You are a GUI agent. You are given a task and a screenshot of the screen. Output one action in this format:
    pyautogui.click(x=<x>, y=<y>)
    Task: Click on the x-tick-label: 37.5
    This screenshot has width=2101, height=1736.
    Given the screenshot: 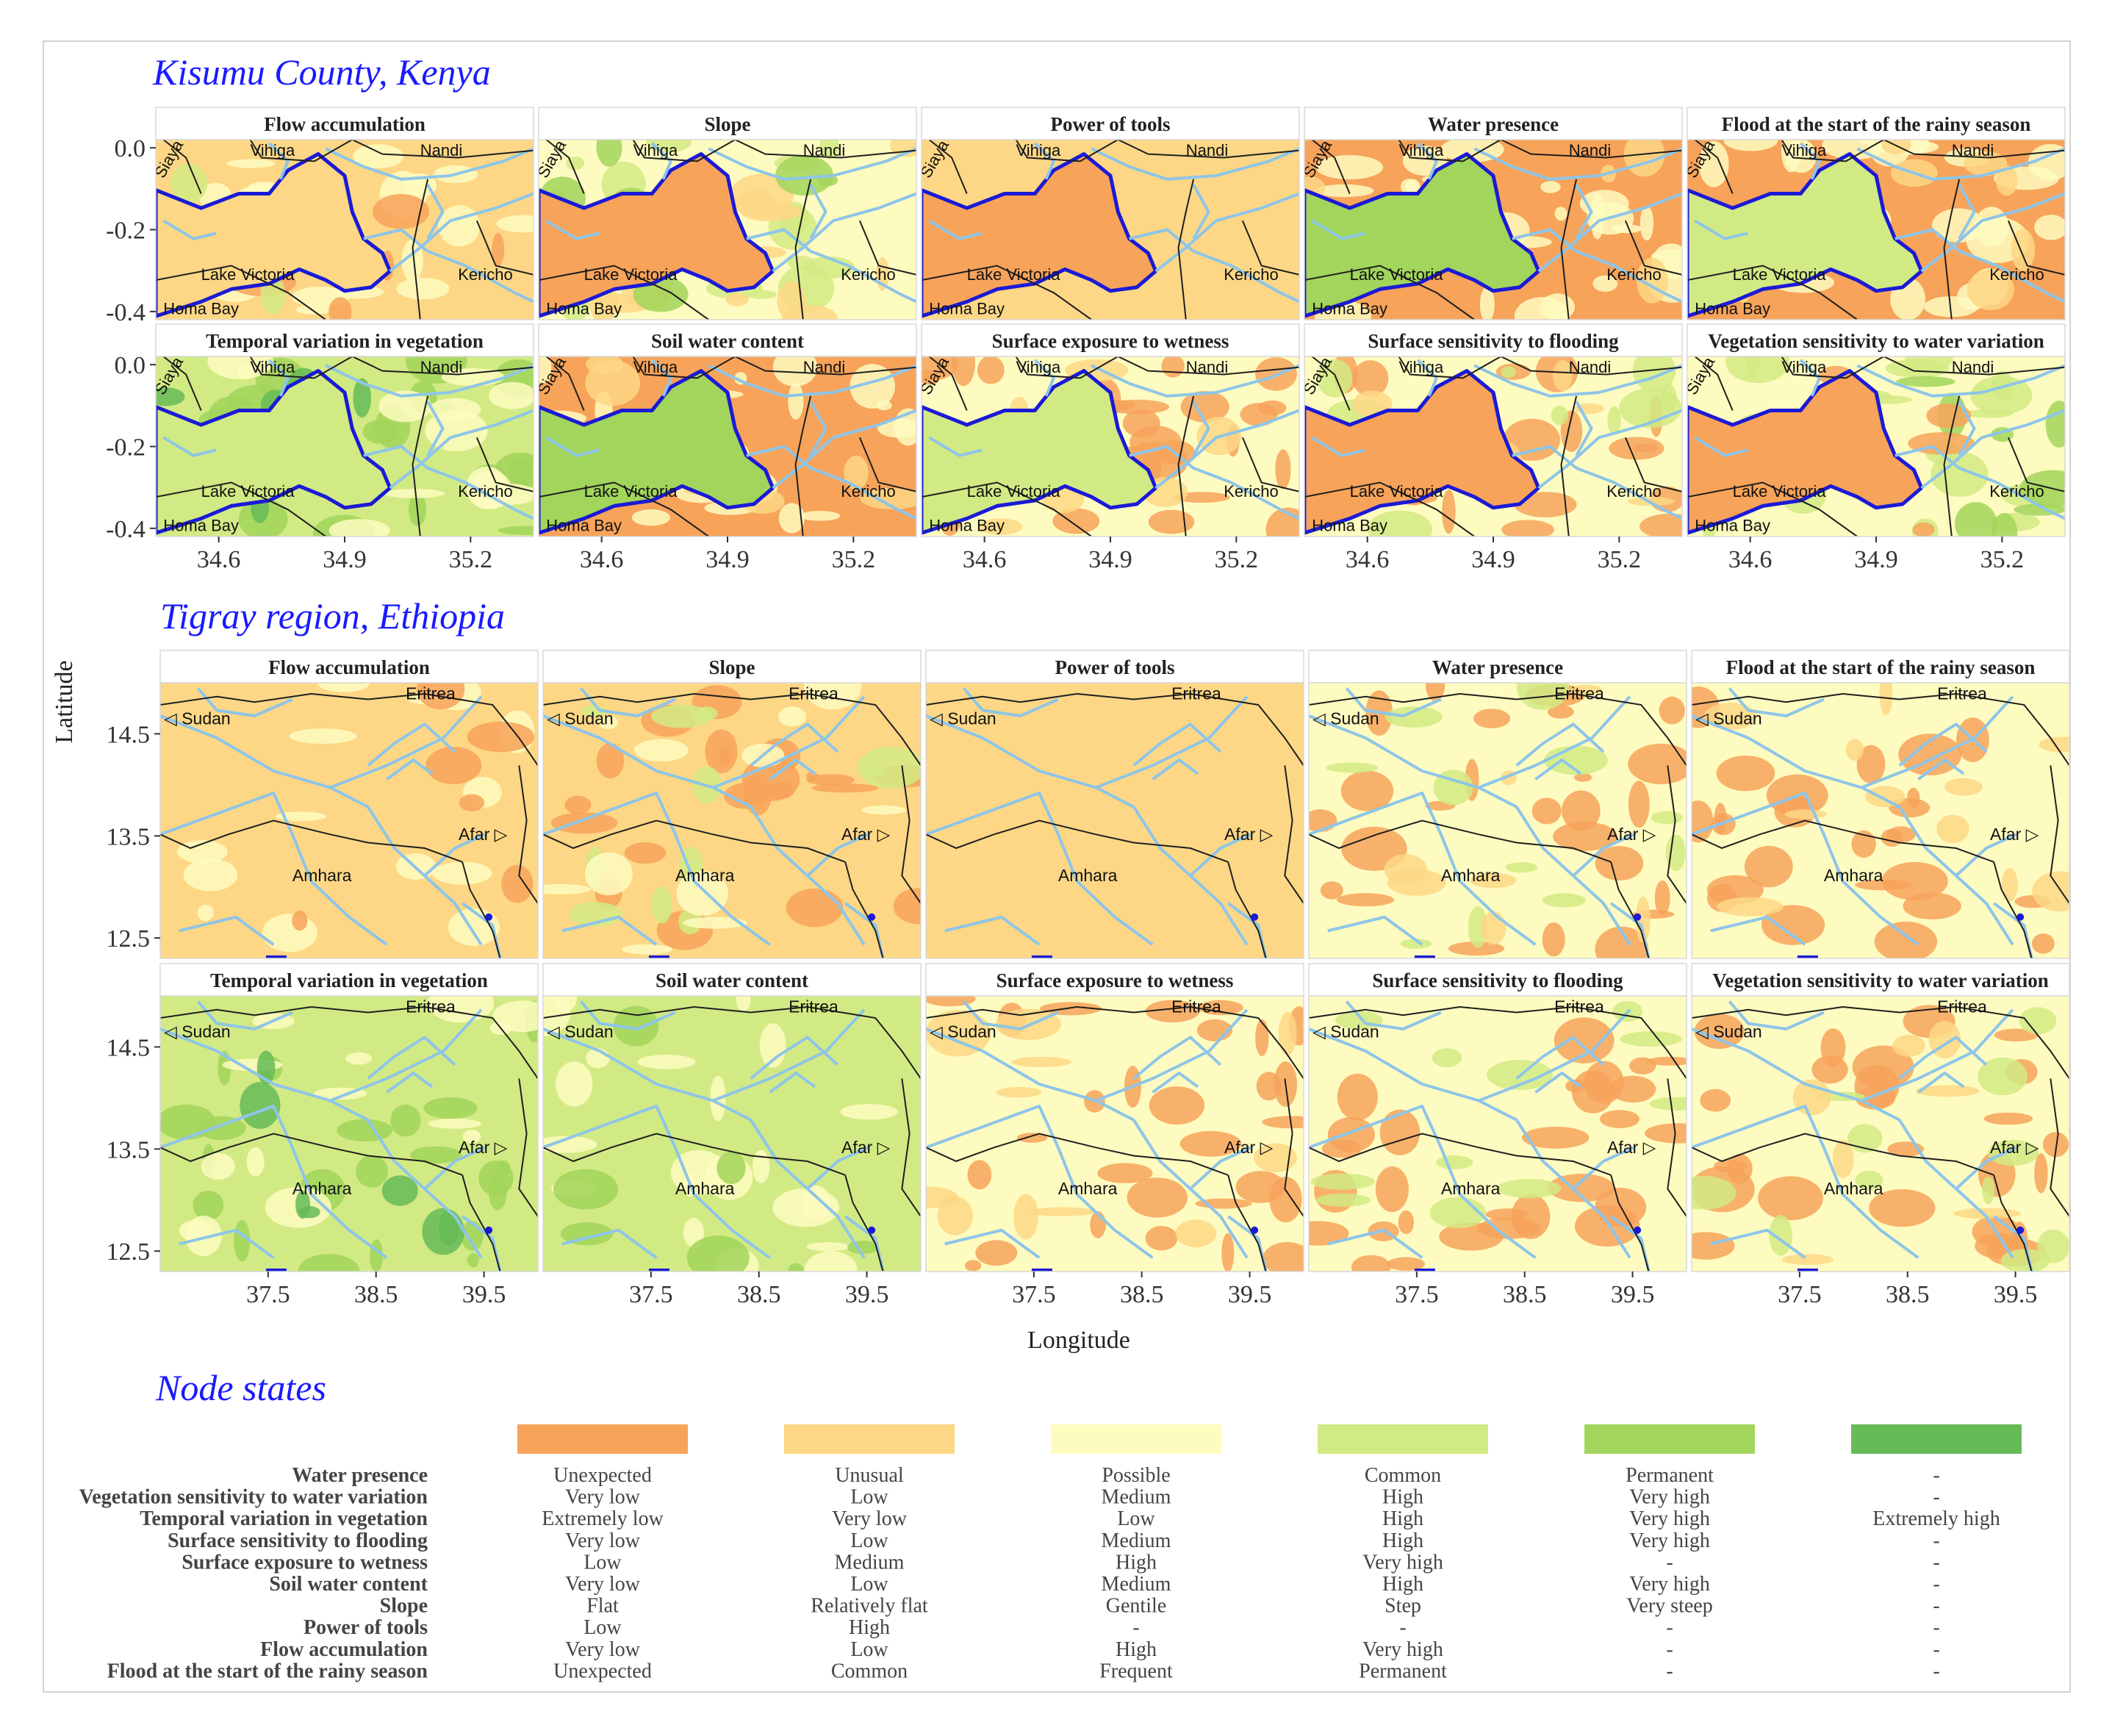 What is the action you would take?
    pyautogui.click(x=651, y=1294)
    